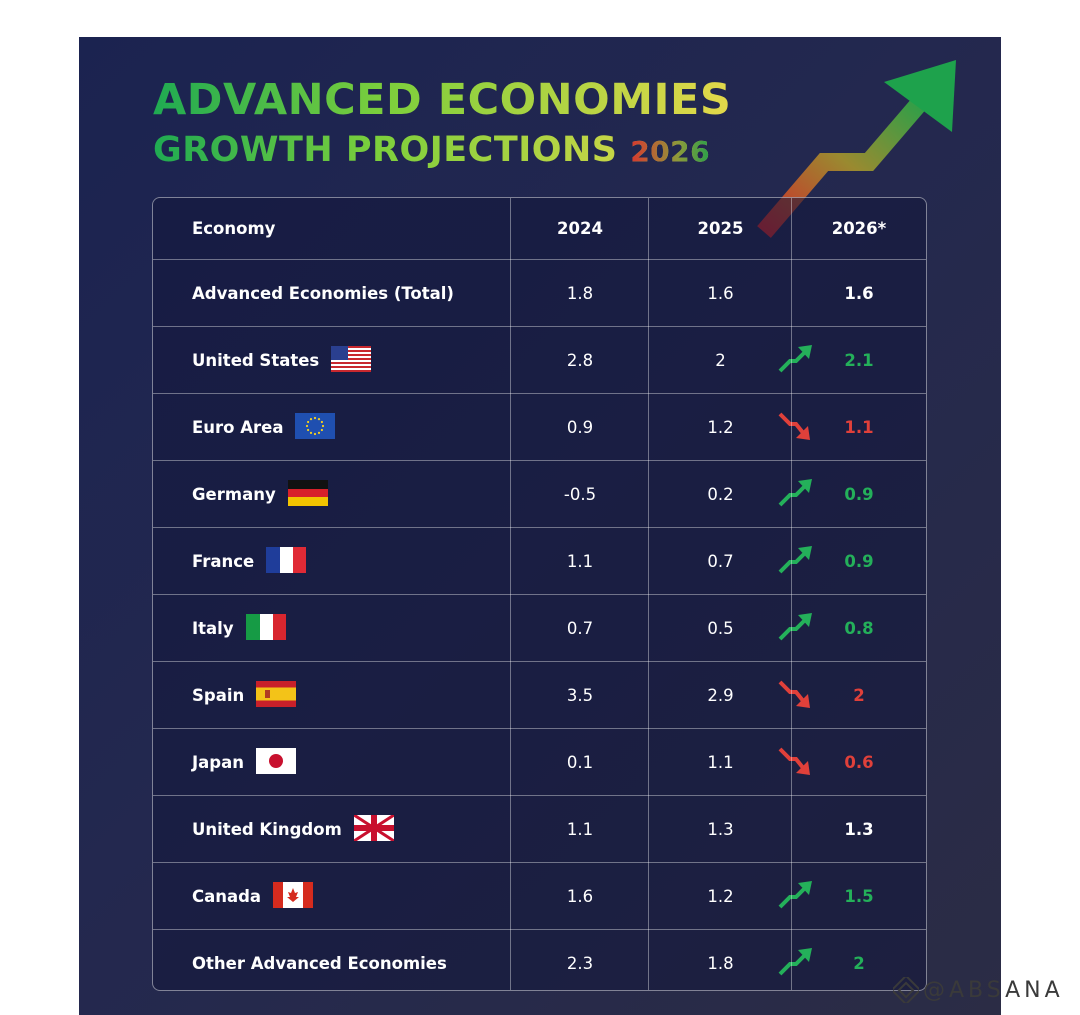  Describe the element at coordinates (539, 494) in the screenshot. I see `table-row: Germany -0.5 0.2 0.9` at that location.